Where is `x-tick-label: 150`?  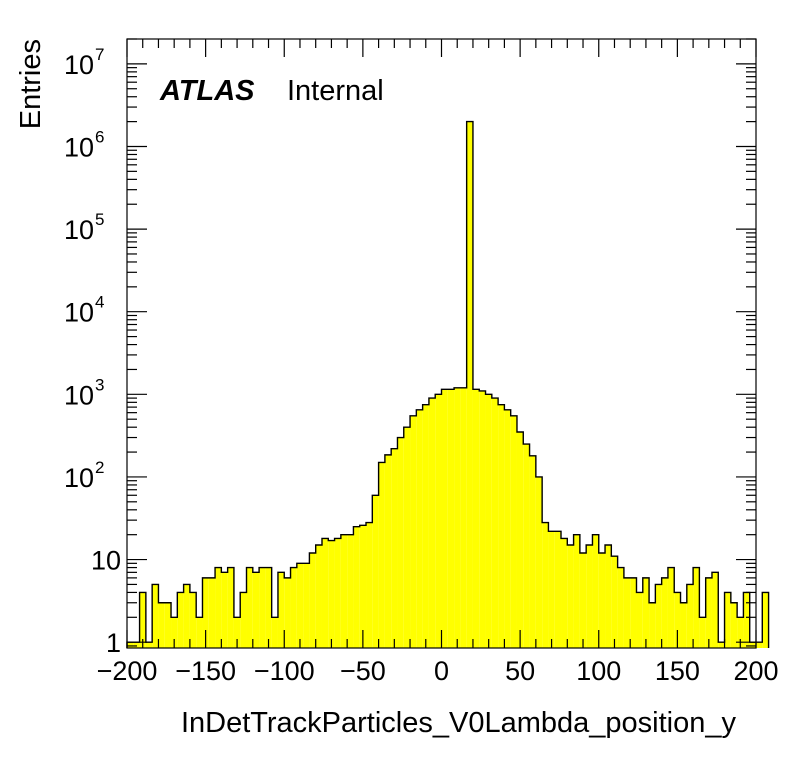
x-tick-label: 150 is located at coordinates (677, 671).